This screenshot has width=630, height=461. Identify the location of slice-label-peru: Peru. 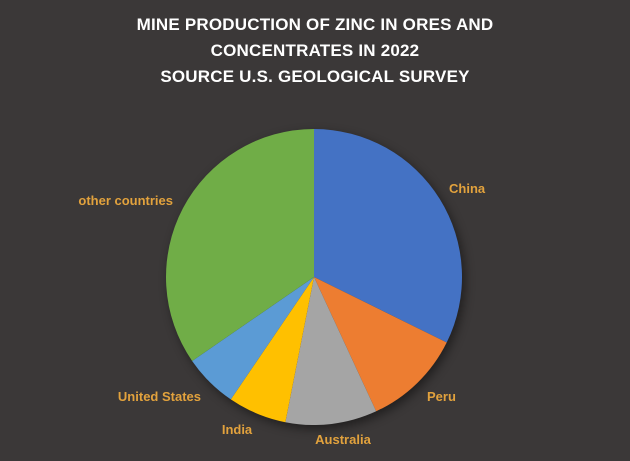
(441, 396).